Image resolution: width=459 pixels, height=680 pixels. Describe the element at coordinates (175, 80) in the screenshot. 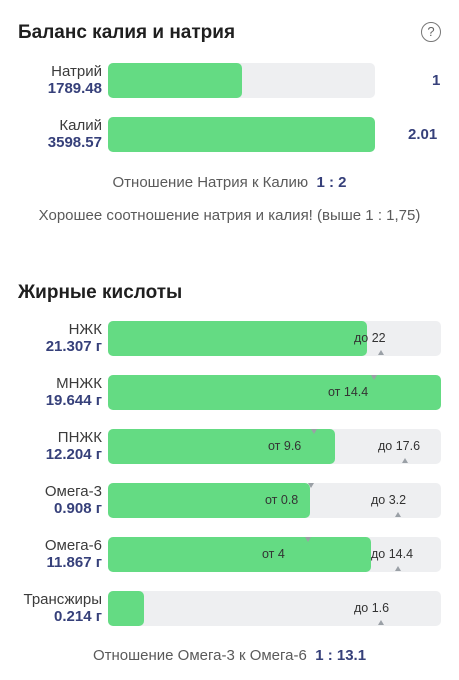

I see `sodium-bar-fill` at that location.